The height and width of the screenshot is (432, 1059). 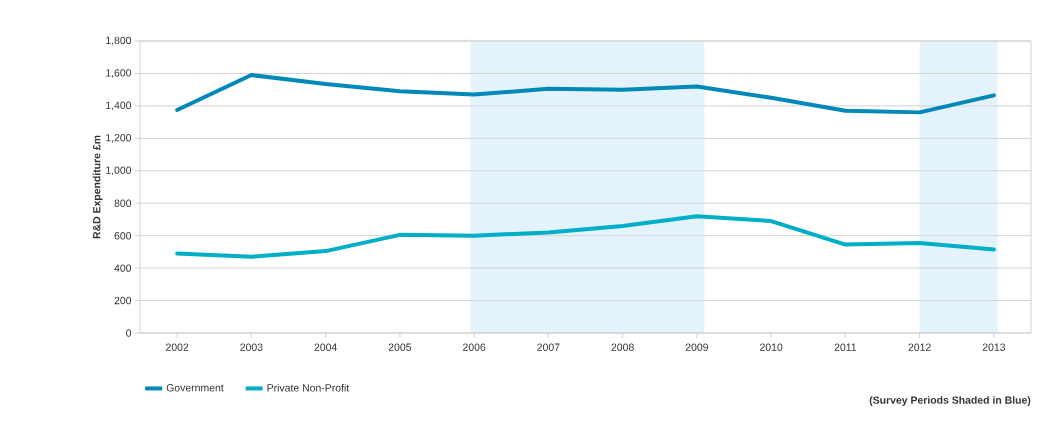 What do you see at coordinates (119, 41) in the screenshot?
I see `y-tick-label: 1,800` at bounding box center [119, 41].